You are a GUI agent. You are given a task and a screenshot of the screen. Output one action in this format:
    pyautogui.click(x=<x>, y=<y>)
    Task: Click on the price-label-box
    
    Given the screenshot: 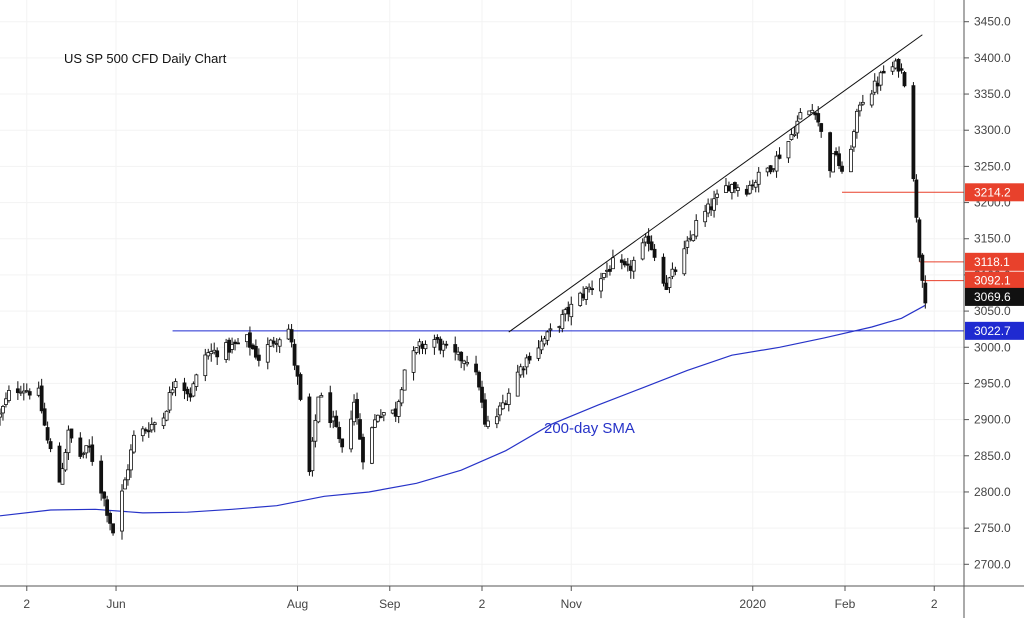 What is the action you would take?
    pyautogui.click(x=994, y=296)
    